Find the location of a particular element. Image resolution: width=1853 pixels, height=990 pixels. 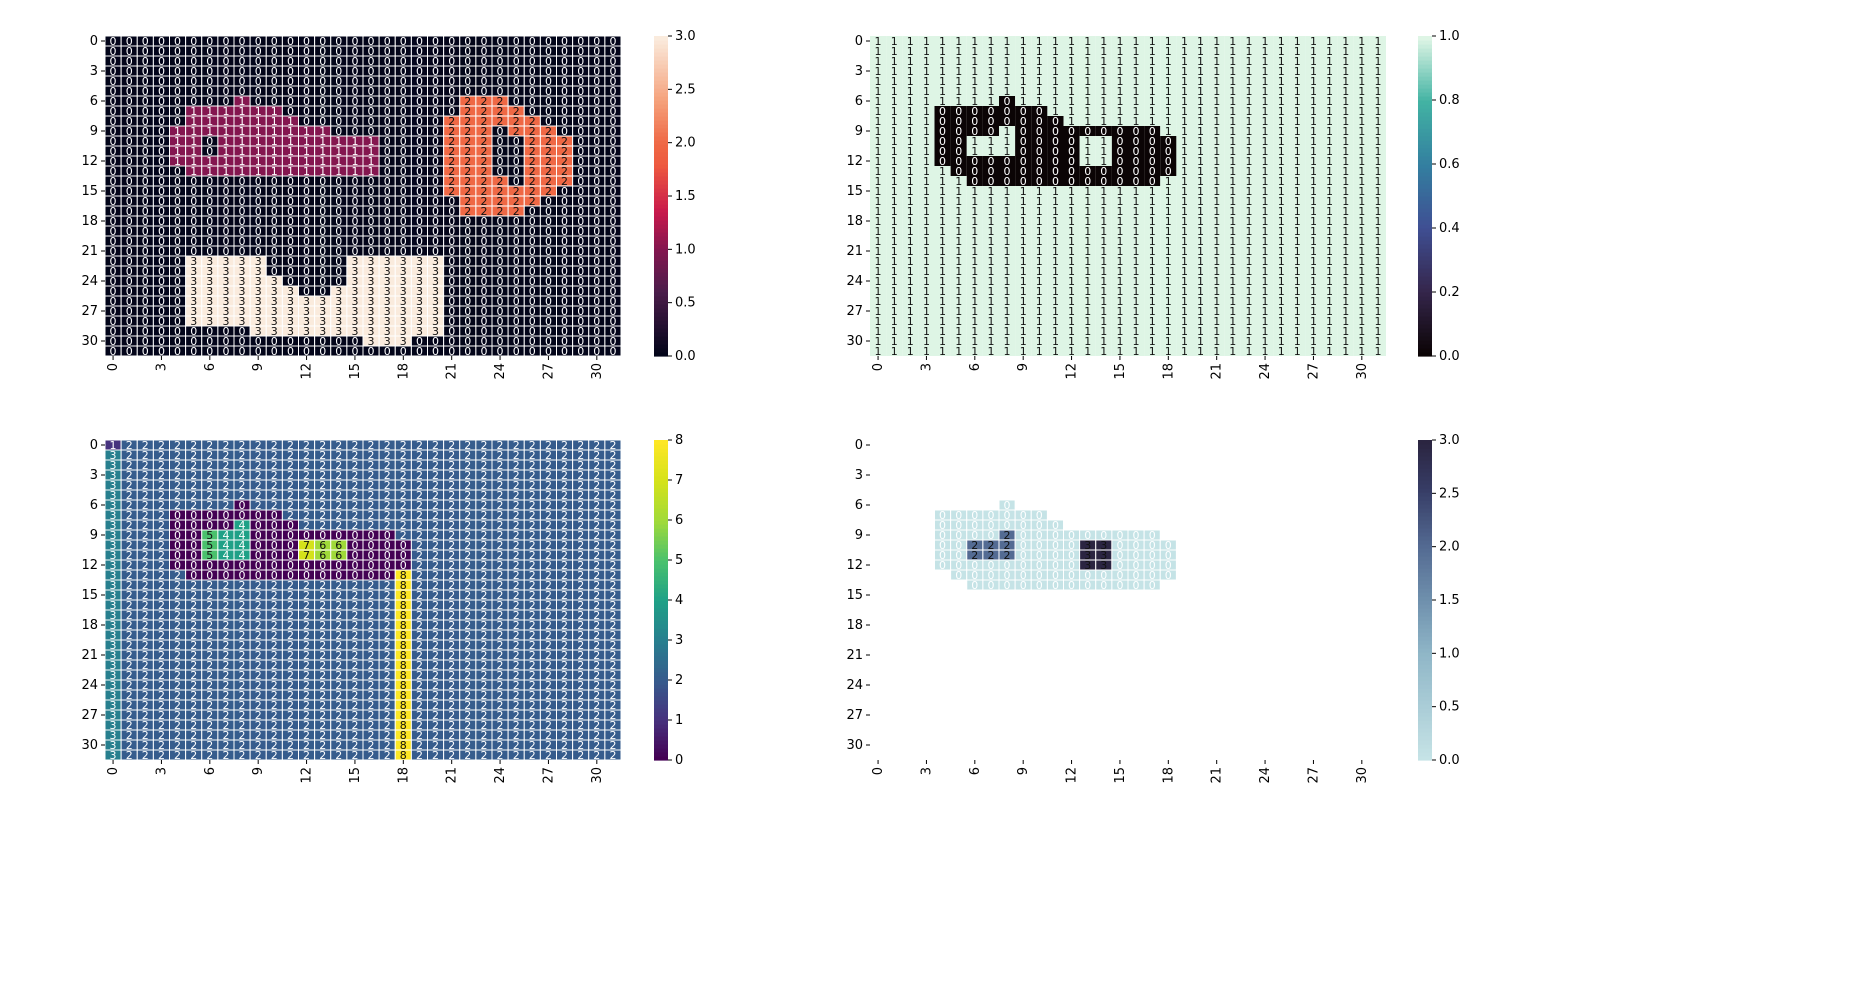

x-tick-label: 12 is located at coordinates (307, 371).